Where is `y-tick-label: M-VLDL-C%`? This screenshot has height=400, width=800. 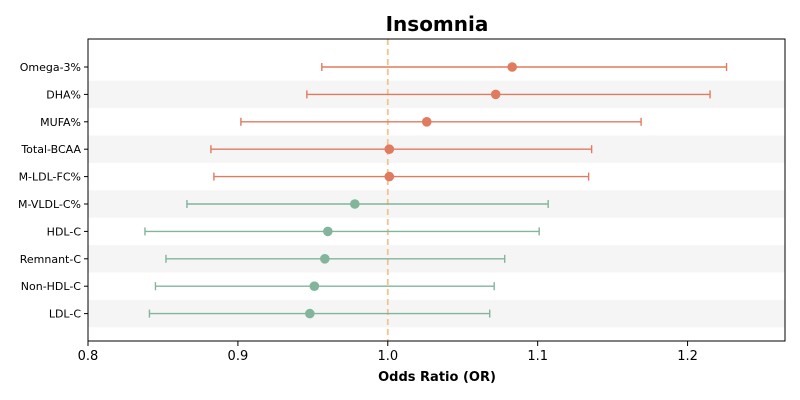
y-tick-label: M-VLDL-C% is located at coordinates (49, 204).